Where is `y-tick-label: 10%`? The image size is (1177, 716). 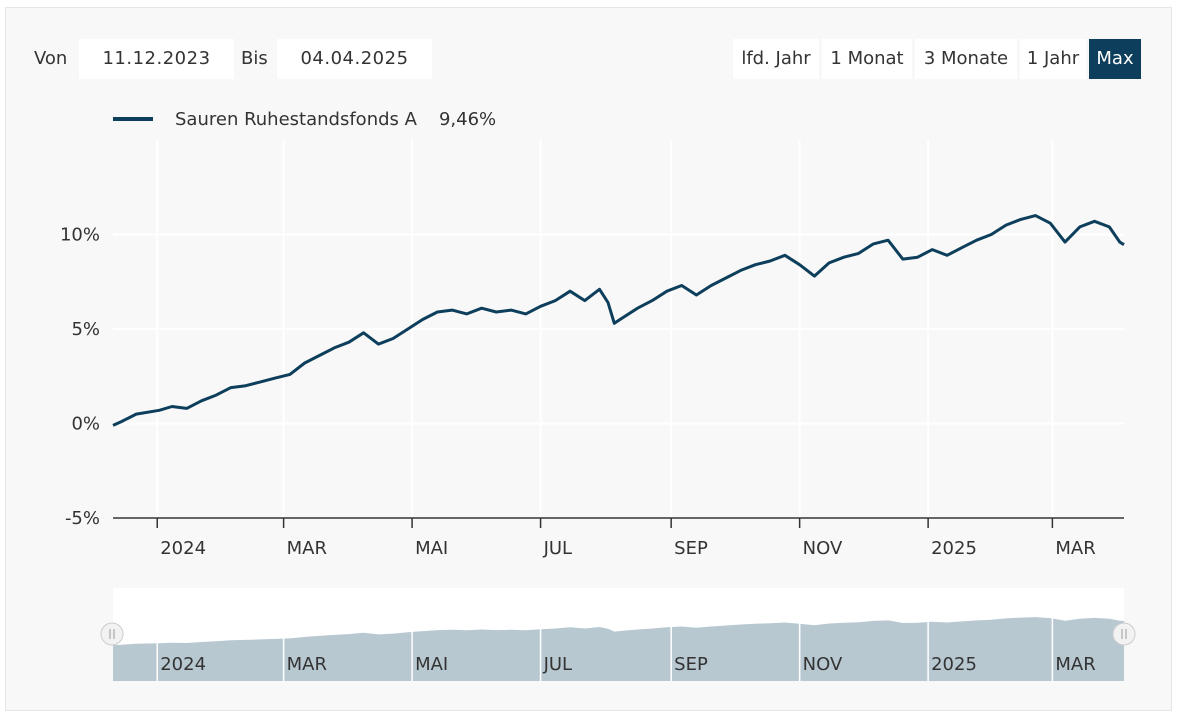
y-tick-label: 10% is located at coordinates (80, 235).